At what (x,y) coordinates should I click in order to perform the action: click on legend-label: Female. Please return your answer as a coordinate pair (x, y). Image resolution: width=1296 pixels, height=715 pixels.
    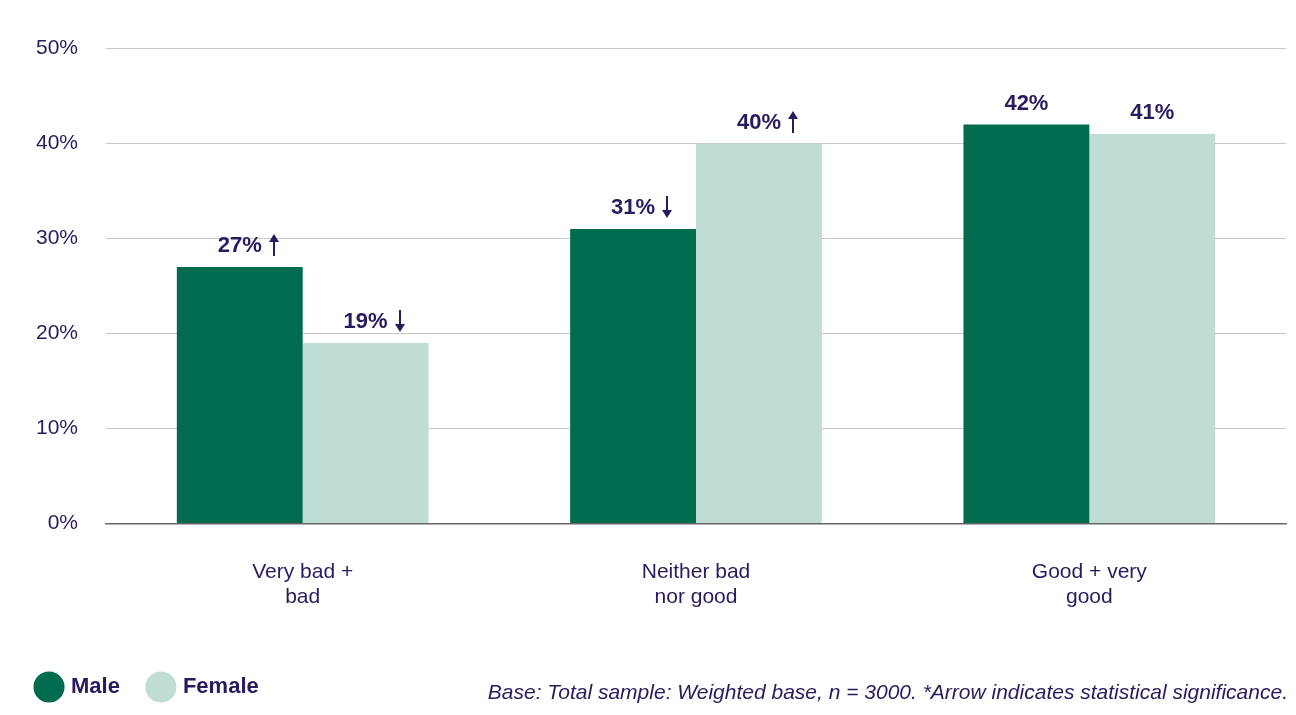
    Looking at the image, I should click on (220, 686).